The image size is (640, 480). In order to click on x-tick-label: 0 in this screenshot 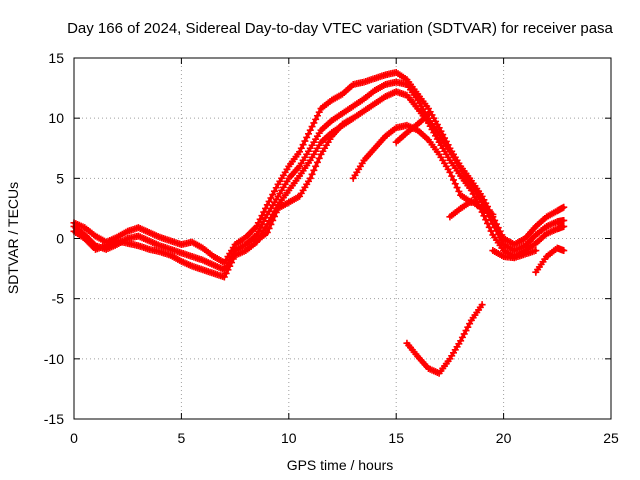, I will do `click(74, 438)`.